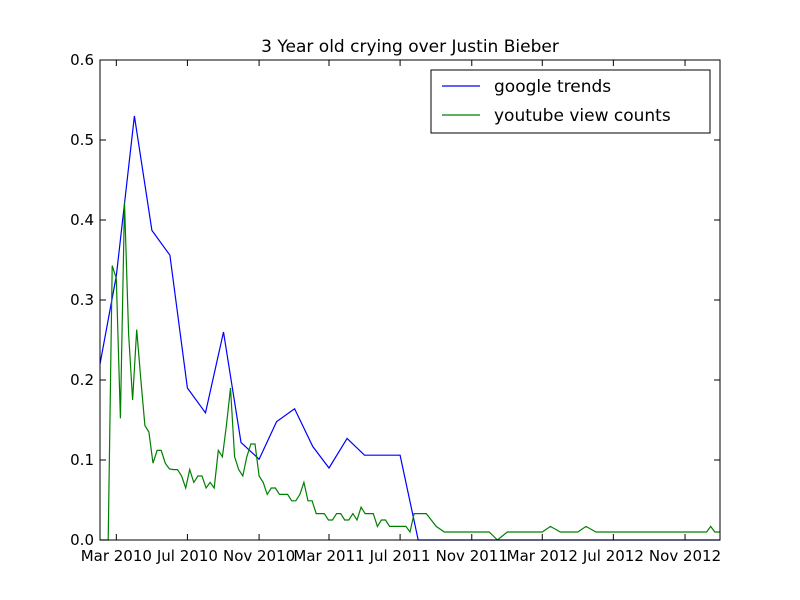 This screenshot has width=800, height=600. Describe the element at coordinates (582, 116) in the screenshot. I see `legend-label-2: youtube view counts` at that location.